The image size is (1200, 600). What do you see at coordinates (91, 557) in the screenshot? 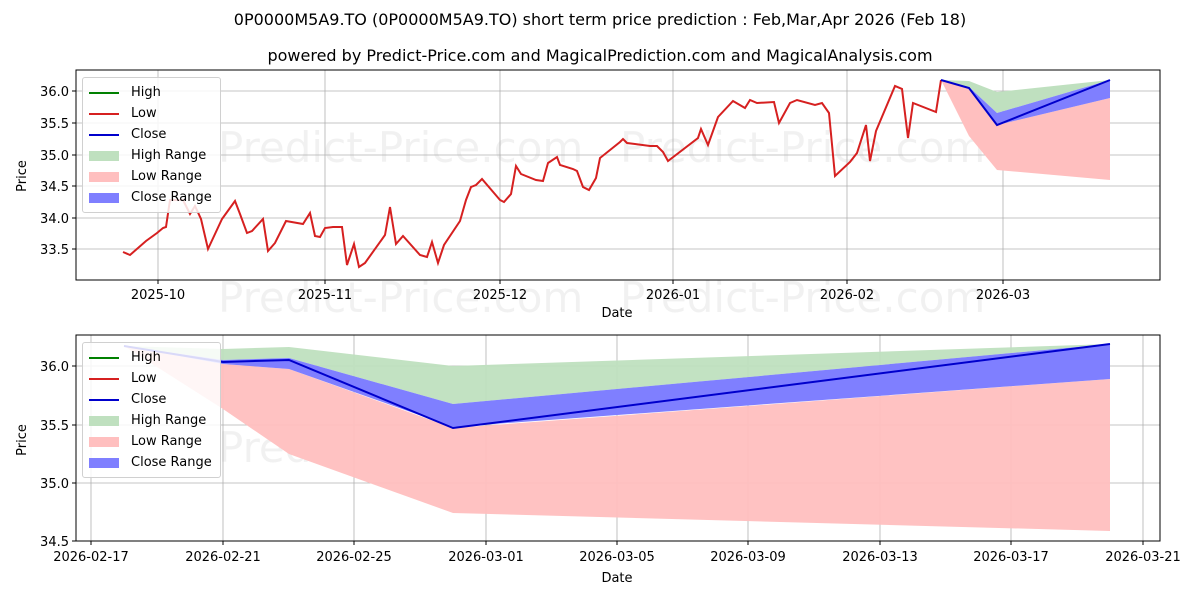
I see `x-tick-label: 2026-02-17` at bounding box center [91, 557].